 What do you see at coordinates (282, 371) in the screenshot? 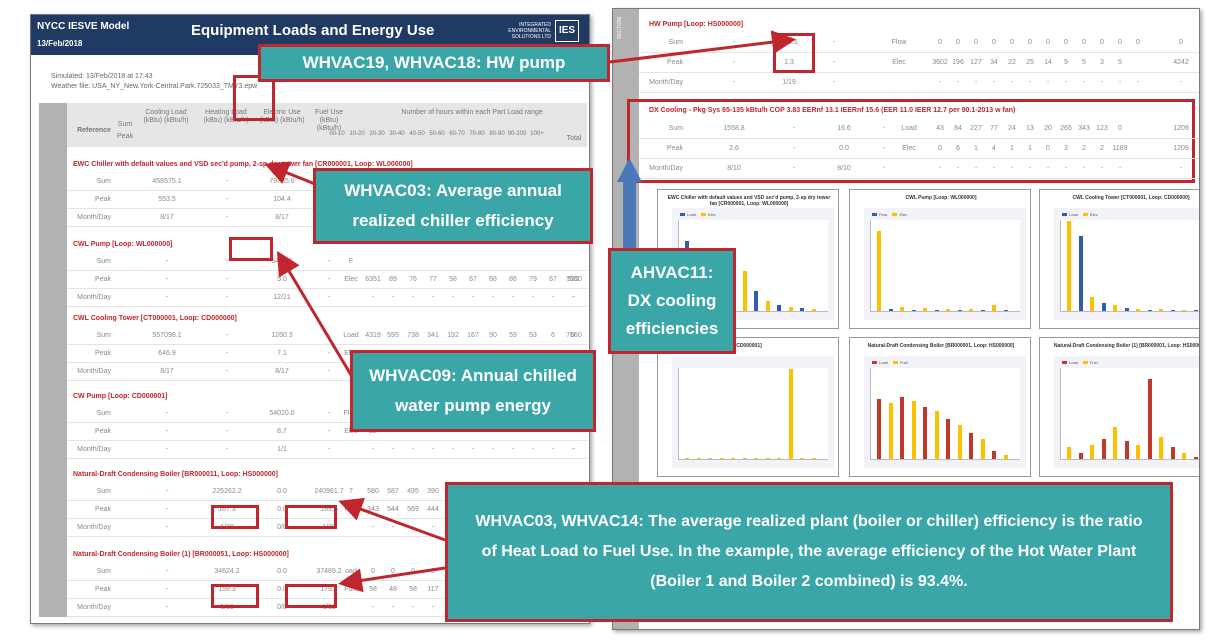
I see `cell-elec: 8/17` at bounding box center [282, 371].